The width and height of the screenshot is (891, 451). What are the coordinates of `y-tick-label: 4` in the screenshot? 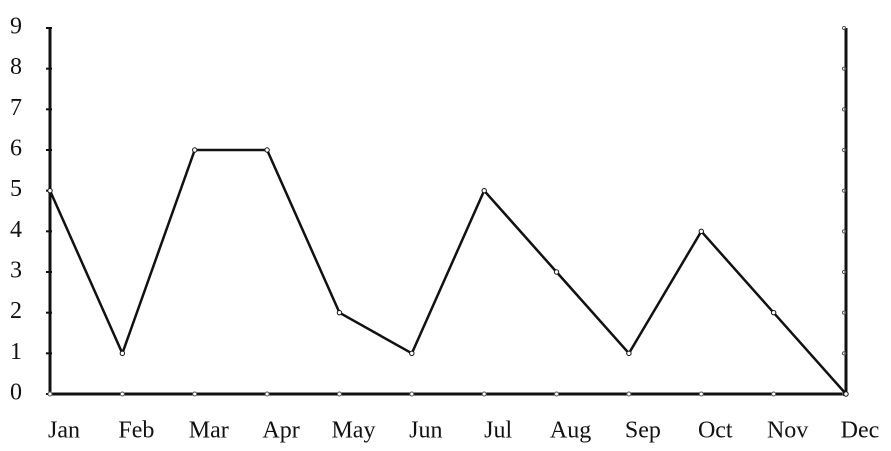 It's located at (16, 230).